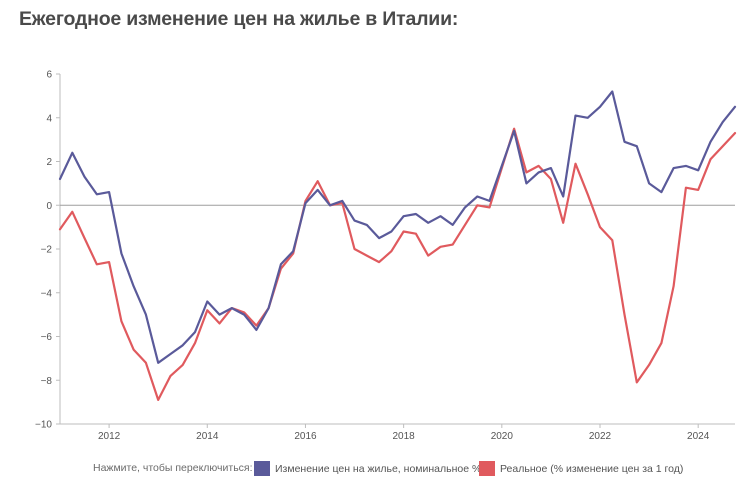  I want to click on y-tick-label: −4, so click(47, 293).